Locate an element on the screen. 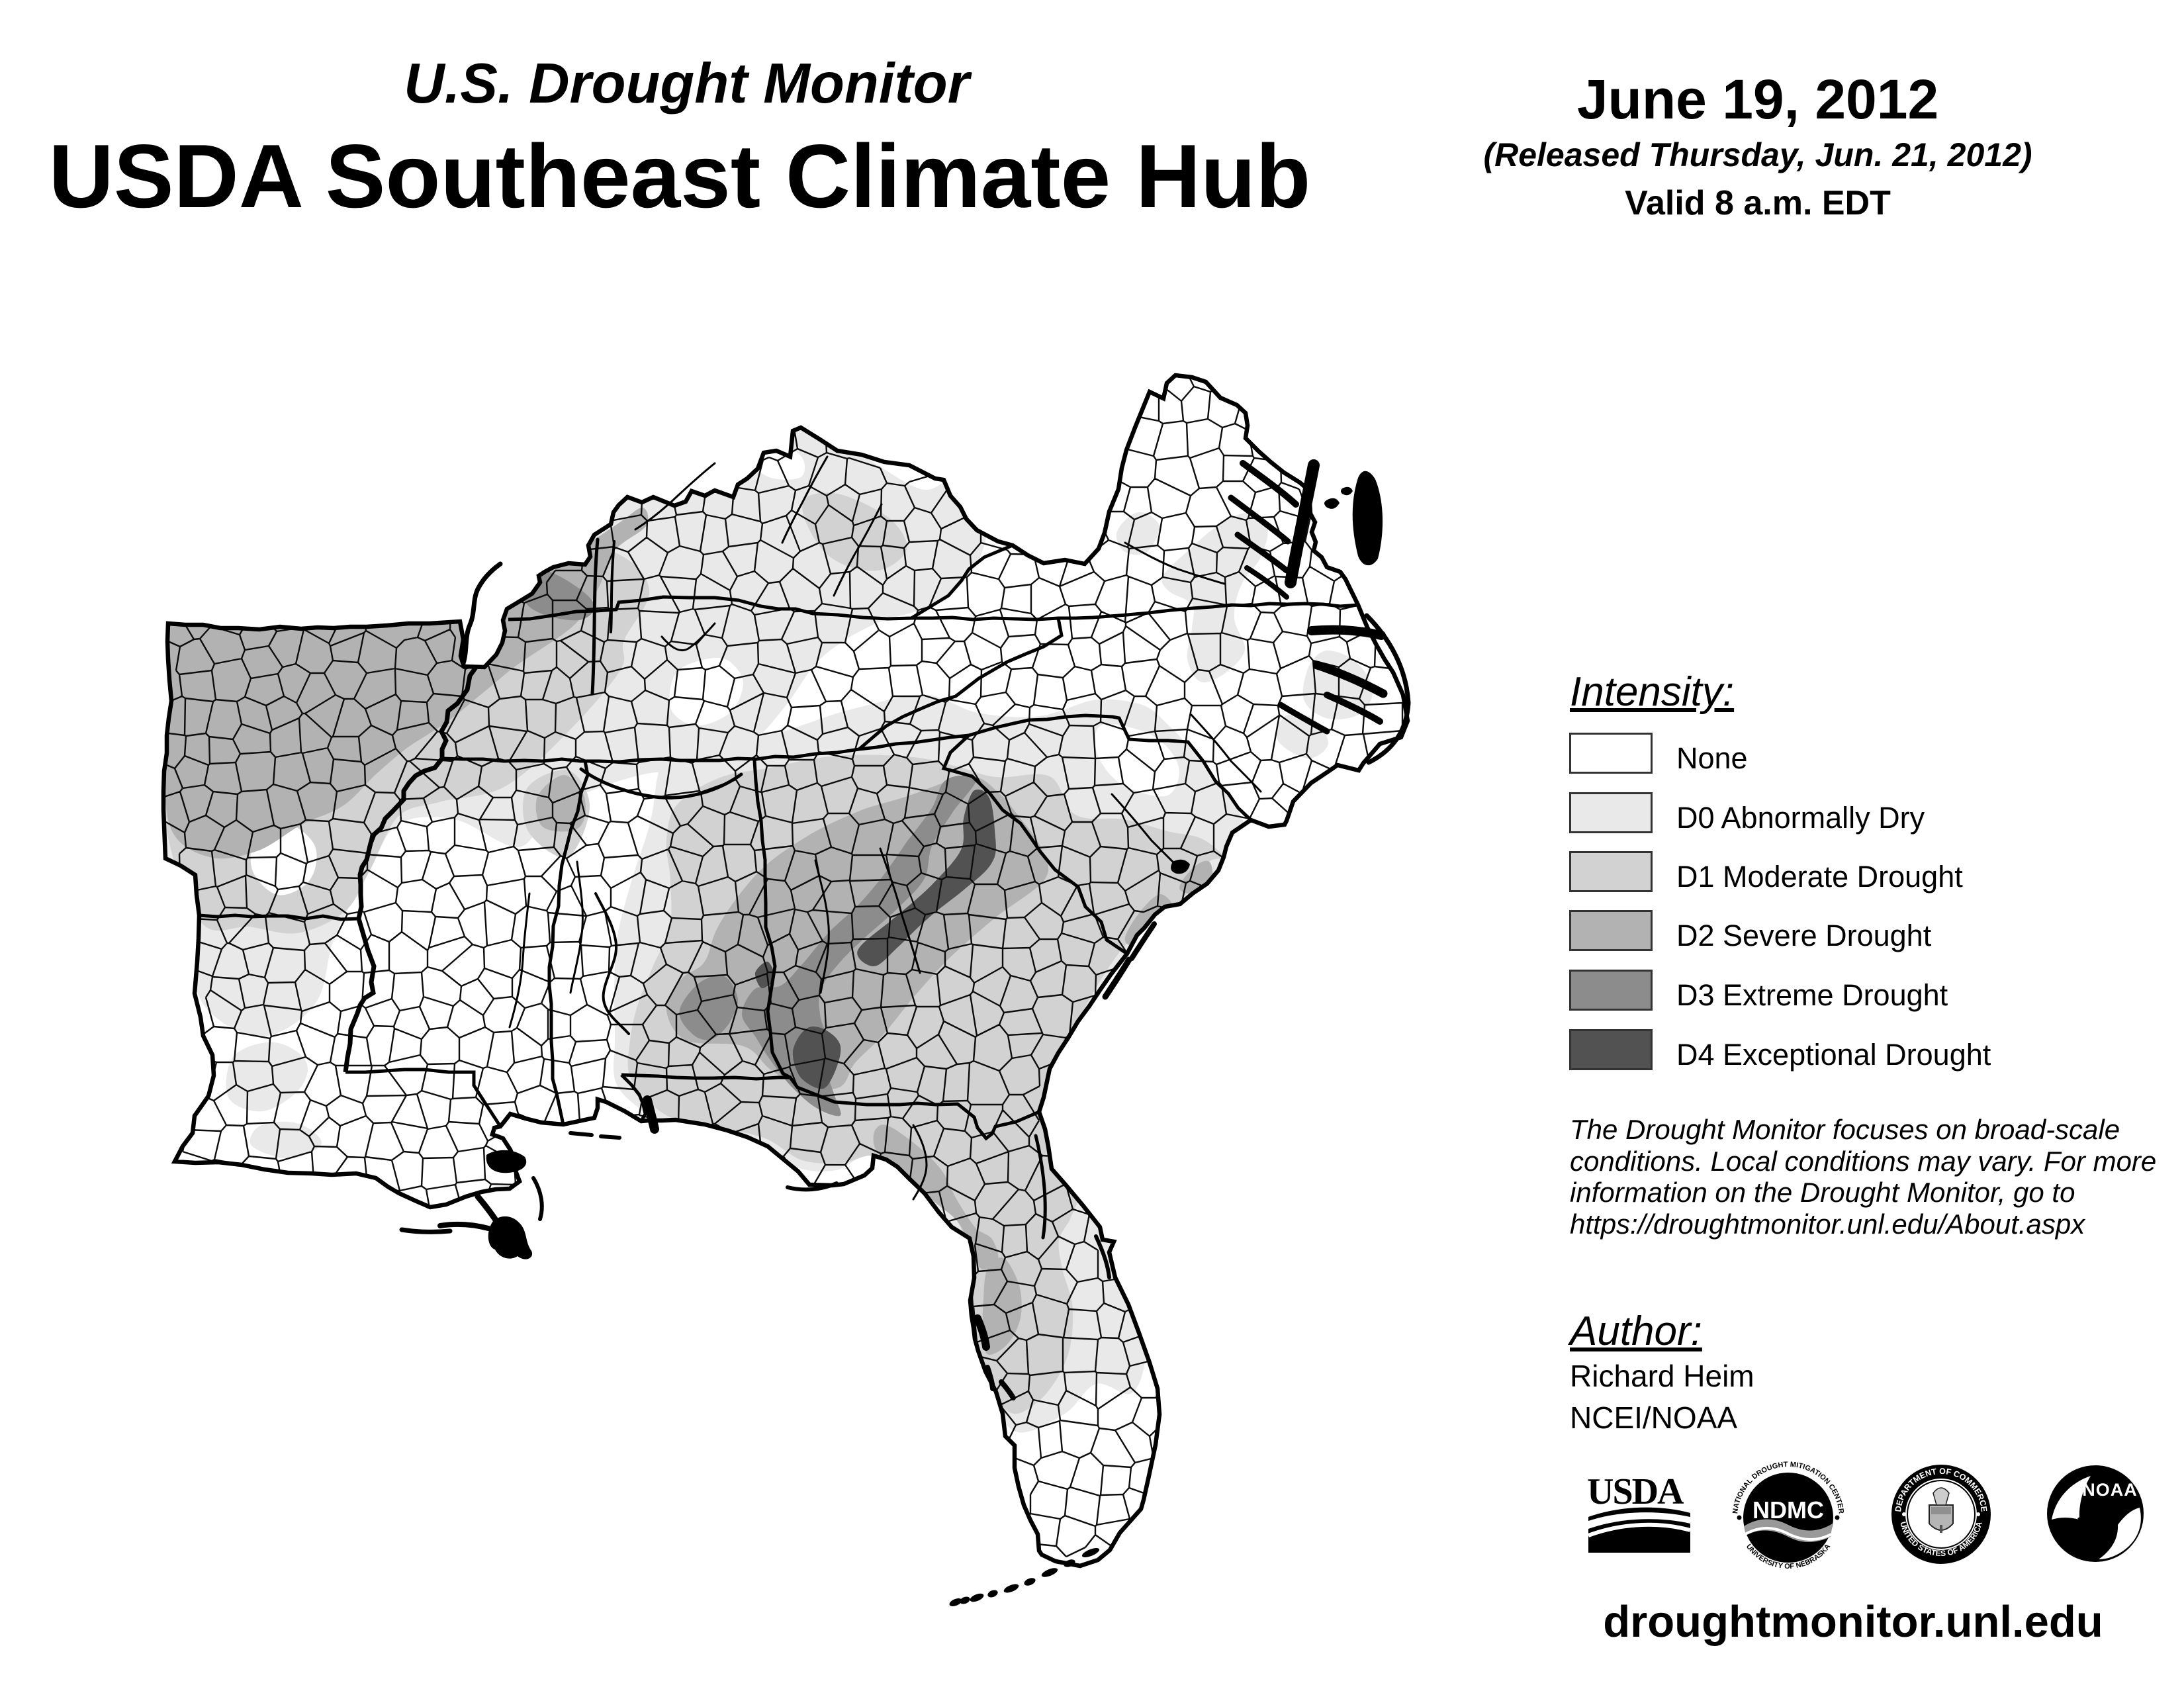 The image size is (2184, 1691). svg-text: USDA is located at coordinates (1635, 1493).